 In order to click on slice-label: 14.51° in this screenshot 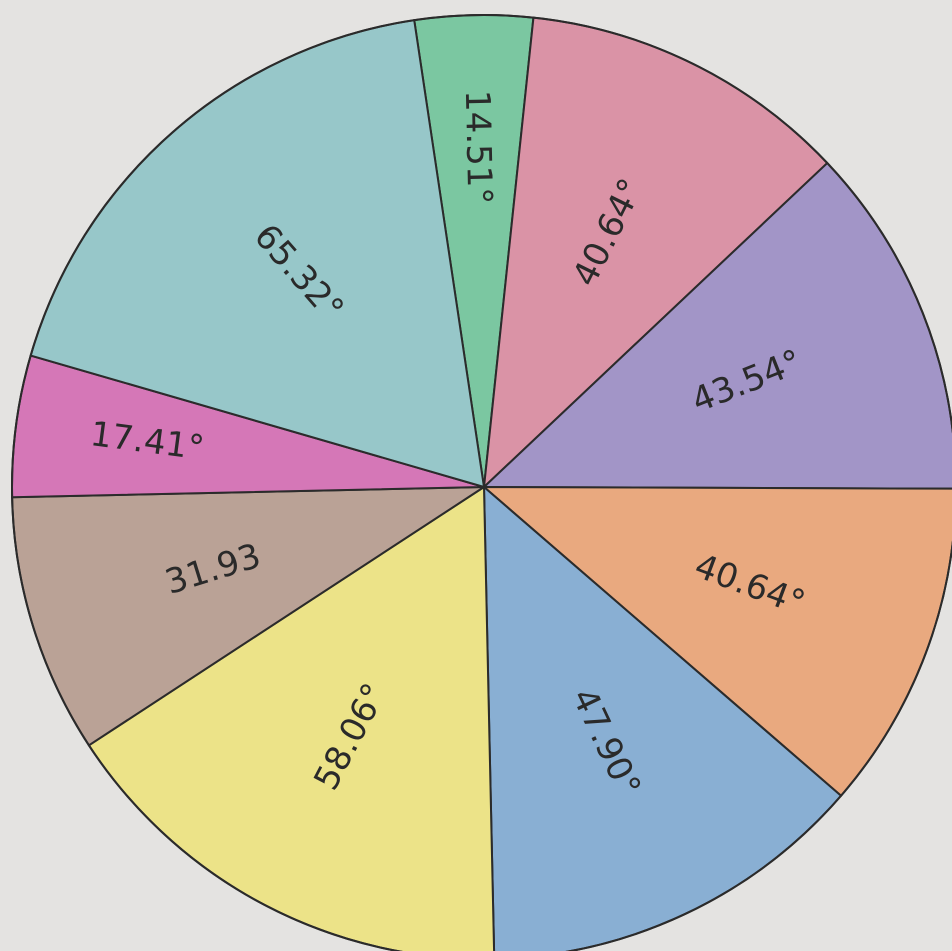, I will do `click(478, 147)`.